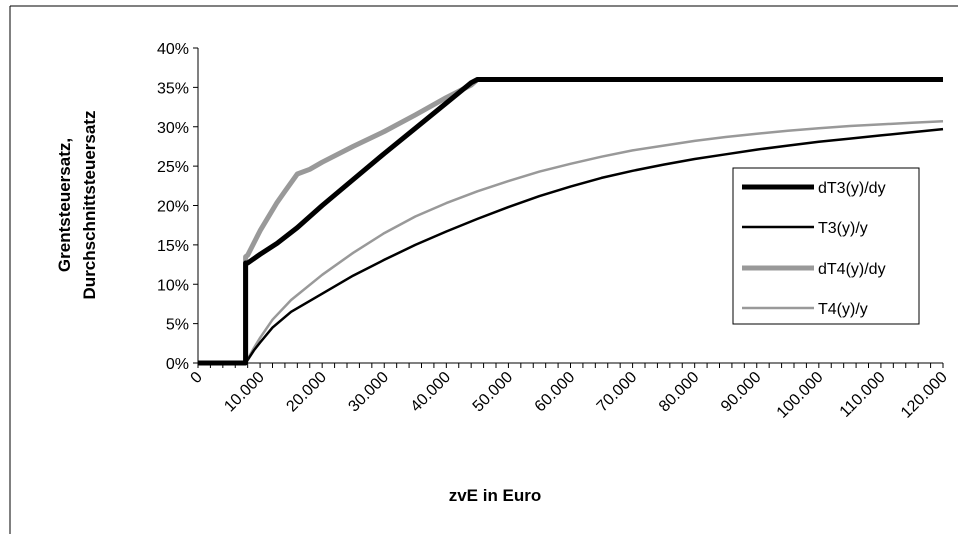  Describe the element at coordinates (173, 207) in the screenshot. I see `y-tick-label: 20%` at that location.